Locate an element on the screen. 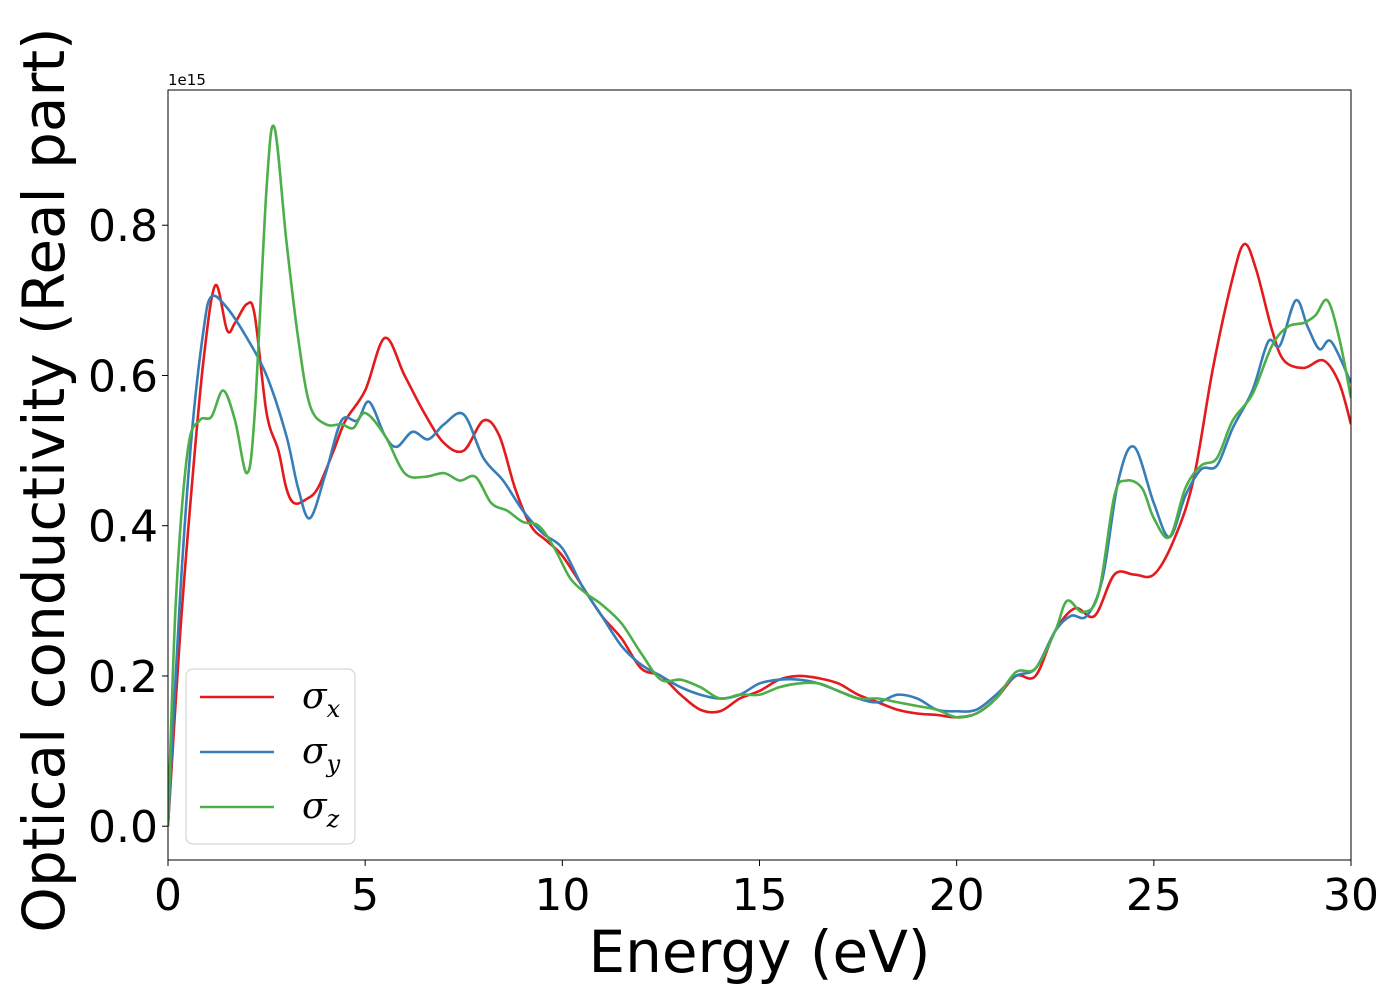 This screenshot has height=1000, width=1400. y-tick-label: 0.8 is located at coordinates (123, 226).